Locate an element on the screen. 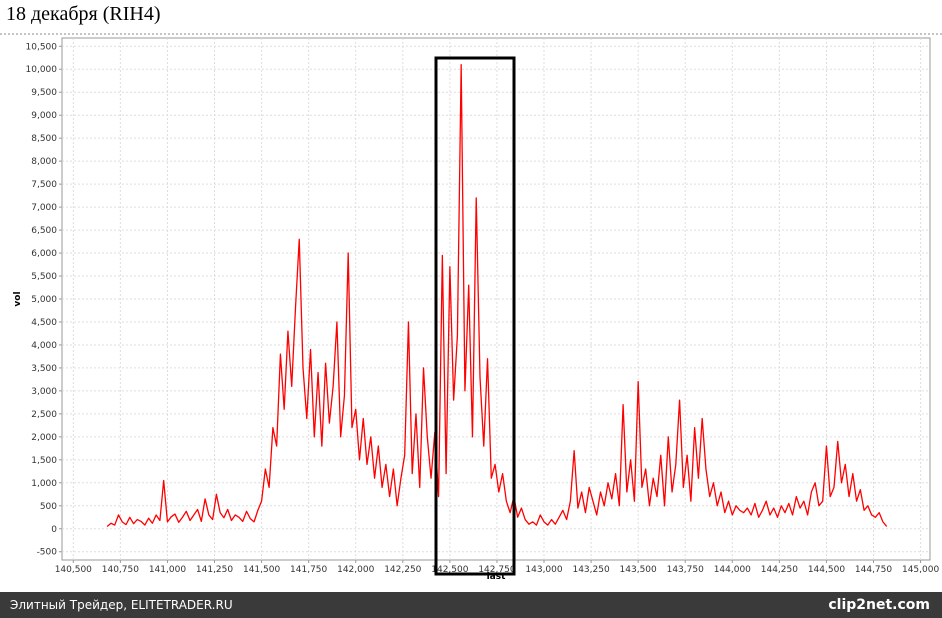 This screenshot has width=942, height=618. y-tick-label: 0 is located at coordinates (54, 530).